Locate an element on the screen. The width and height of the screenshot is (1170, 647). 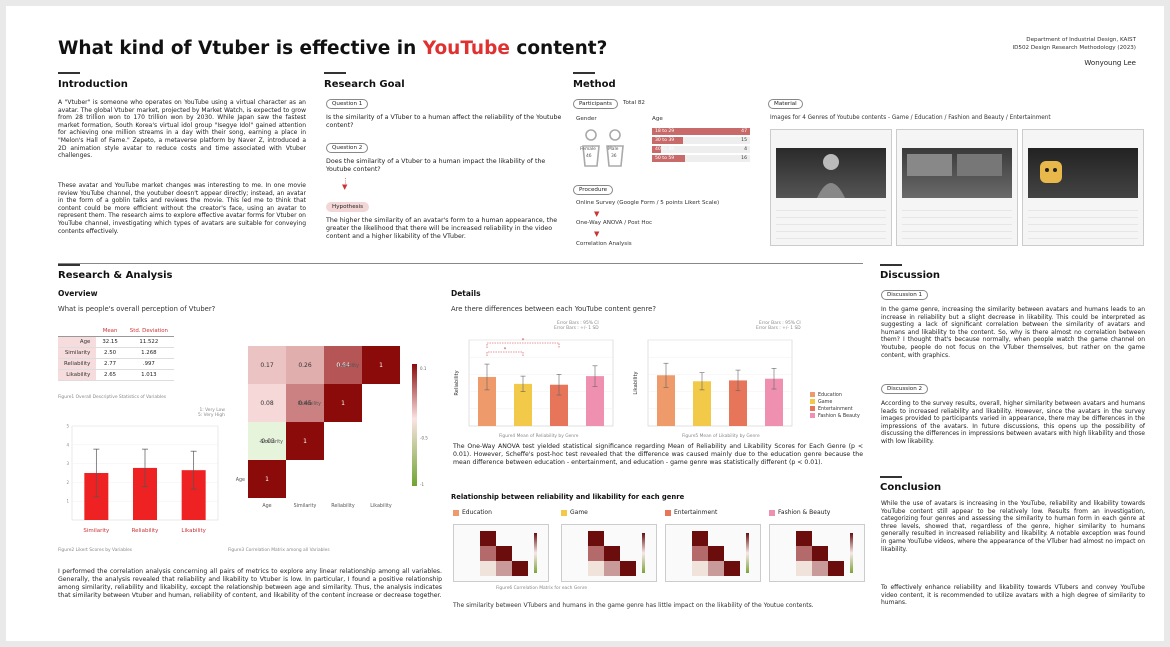
question-1-pill: Question 1 is located at coordinates (347, 104).